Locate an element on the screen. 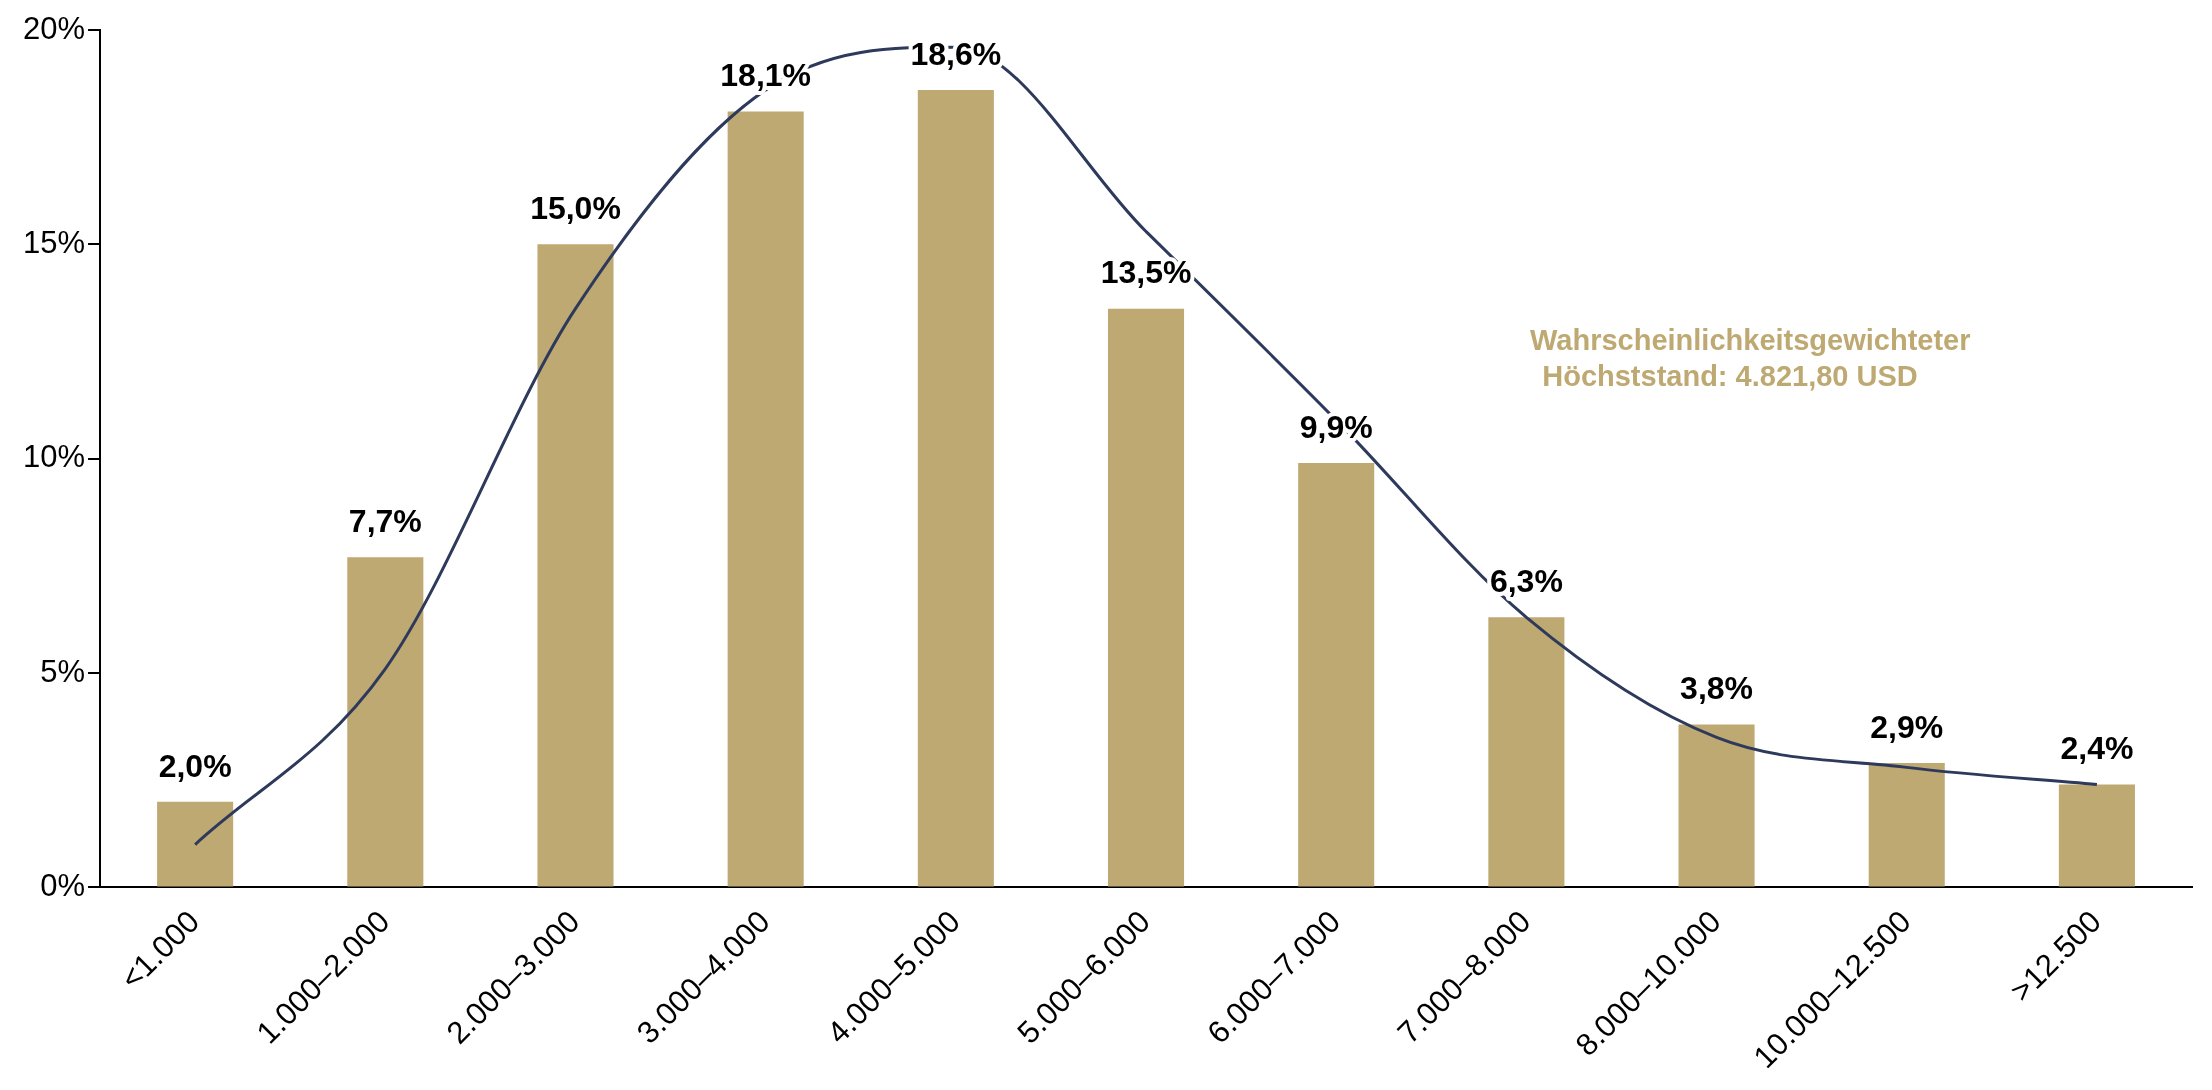  y-tick-label: 10% is located at coordinates (54, 457).